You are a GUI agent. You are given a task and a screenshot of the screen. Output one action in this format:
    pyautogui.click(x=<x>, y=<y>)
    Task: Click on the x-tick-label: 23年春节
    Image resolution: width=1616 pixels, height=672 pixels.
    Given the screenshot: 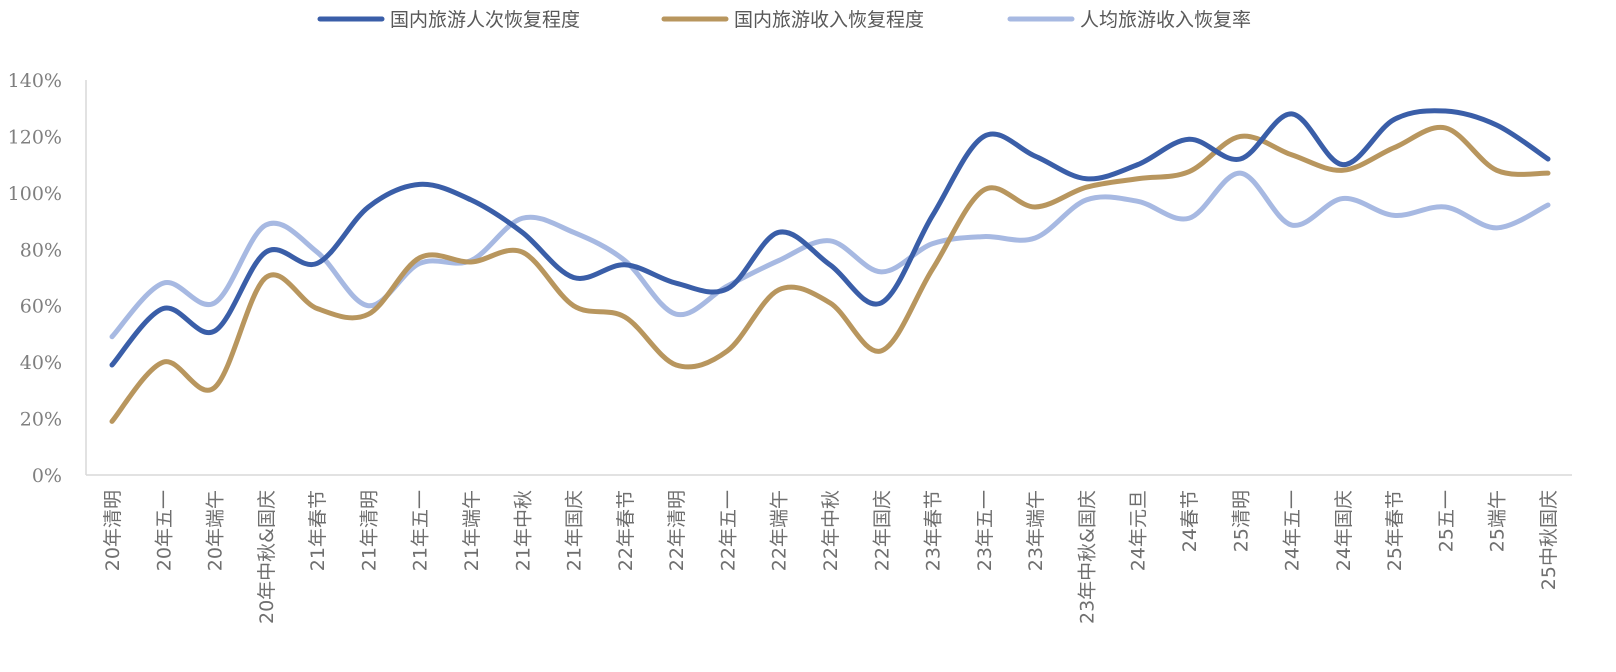 What is the action you would take?
    pyautogui.click(x=934, y=530)
    